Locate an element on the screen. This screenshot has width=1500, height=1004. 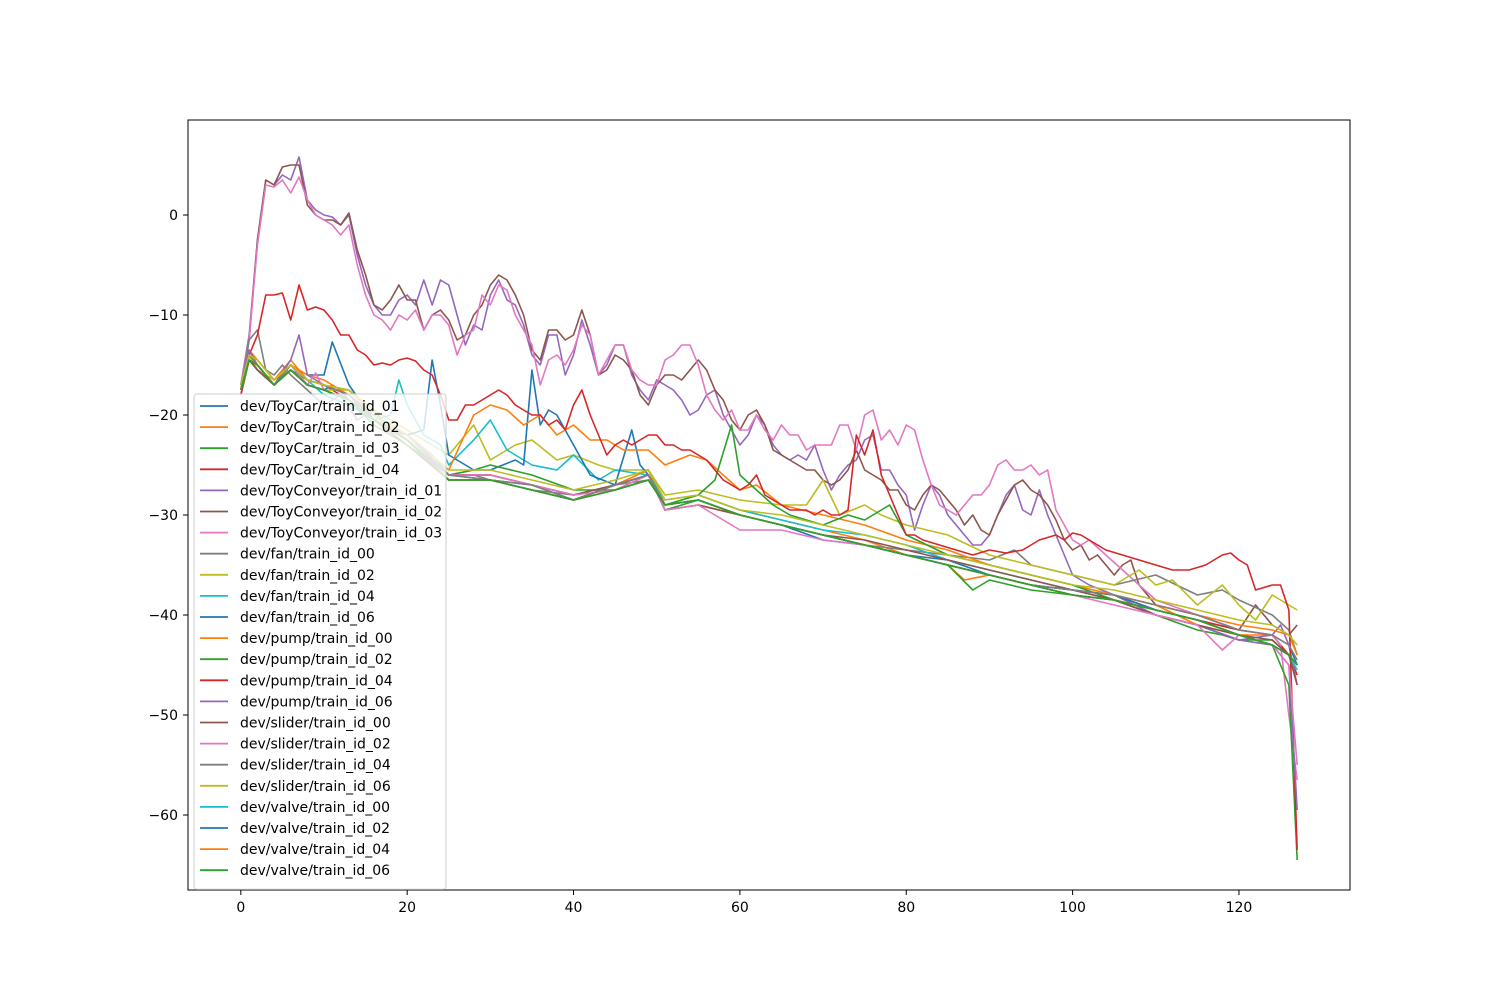
legend-label: dev/ToyCar/train_id_04 is located at coordinates (320, 470).